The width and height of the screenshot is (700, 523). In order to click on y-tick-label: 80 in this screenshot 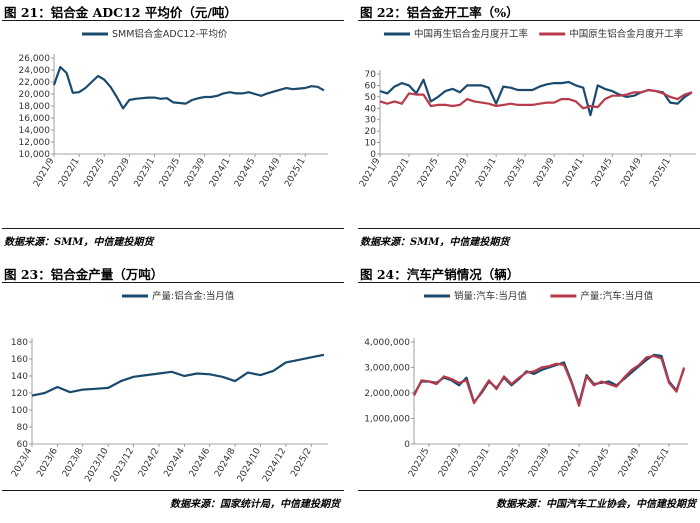, I will do `click(23, 428)`.